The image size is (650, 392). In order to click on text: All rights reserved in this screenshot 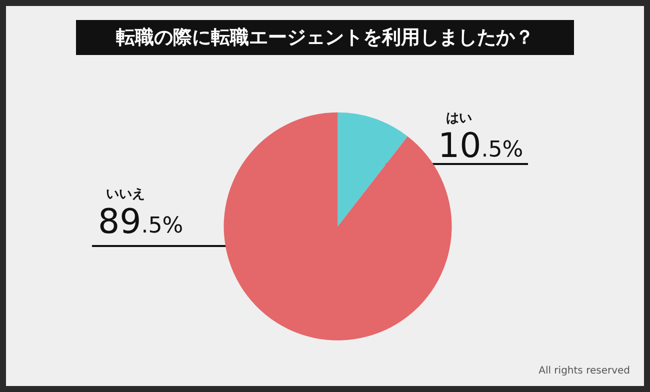, I will do `click(584, 371)`.